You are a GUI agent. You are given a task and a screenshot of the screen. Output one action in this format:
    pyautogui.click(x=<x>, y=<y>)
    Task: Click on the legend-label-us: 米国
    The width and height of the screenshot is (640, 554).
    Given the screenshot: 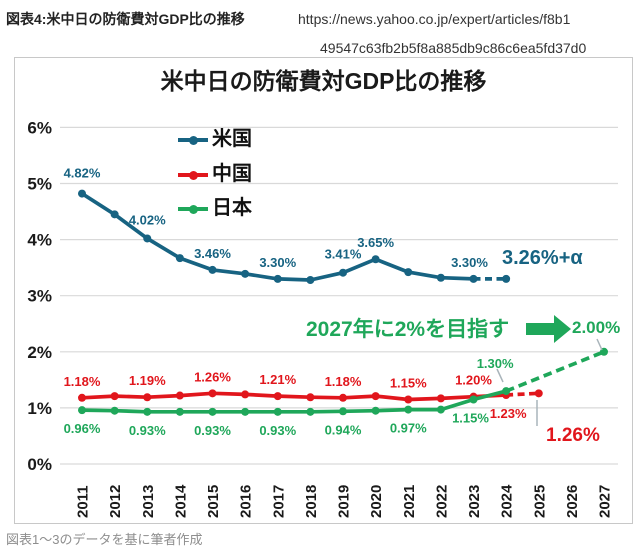 What is the action you would take?
    pyautogui.click(x=232, y=139)
    